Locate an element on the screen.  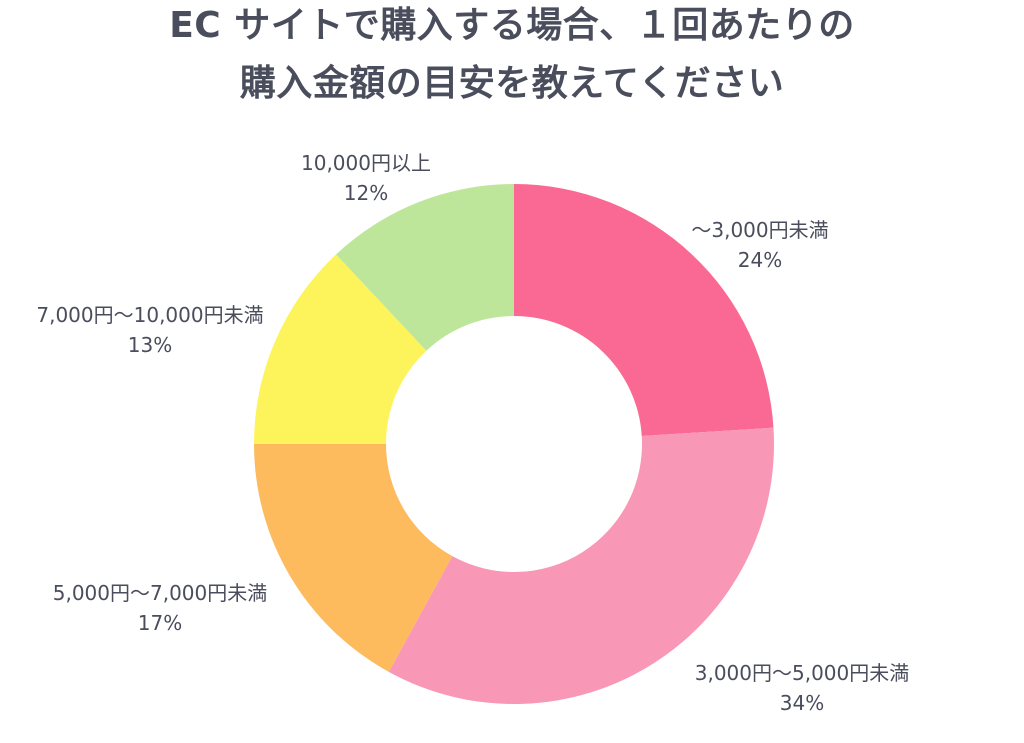
slice-value-label-5: 12% is located at coordinates (366, 193).